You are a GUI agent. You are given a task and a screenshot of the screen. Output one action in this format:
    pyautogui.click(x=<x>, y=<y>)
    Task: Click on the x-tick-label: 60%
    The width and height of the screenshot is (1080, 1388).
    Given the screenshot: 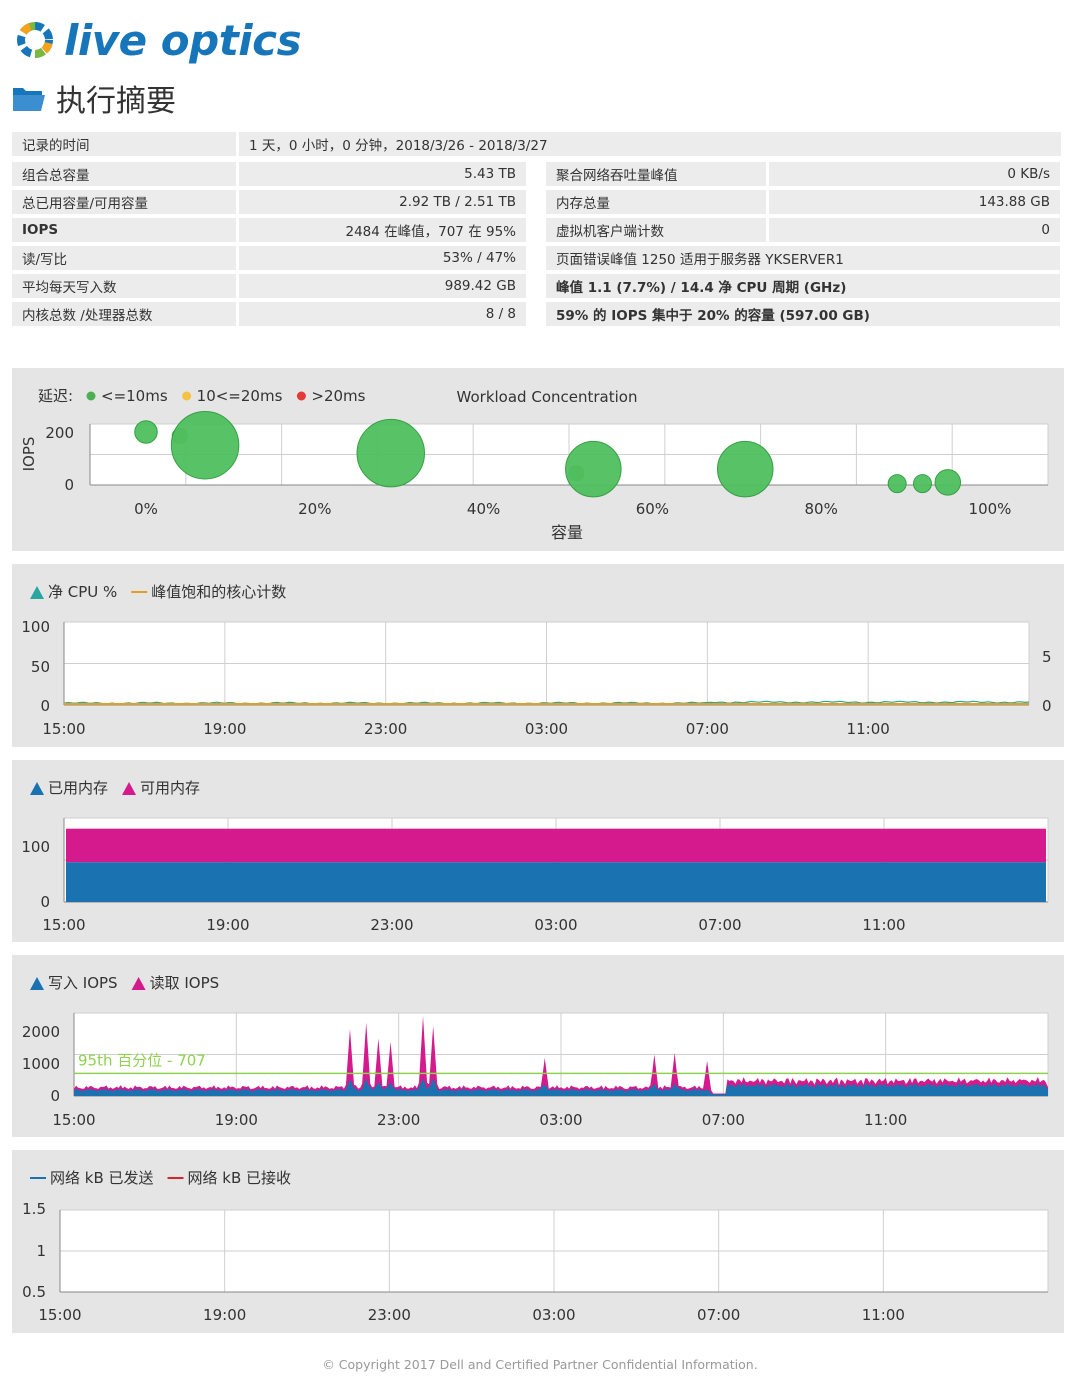 What is the action you would take?
    pyautogui.click(x=652, y=509)
    